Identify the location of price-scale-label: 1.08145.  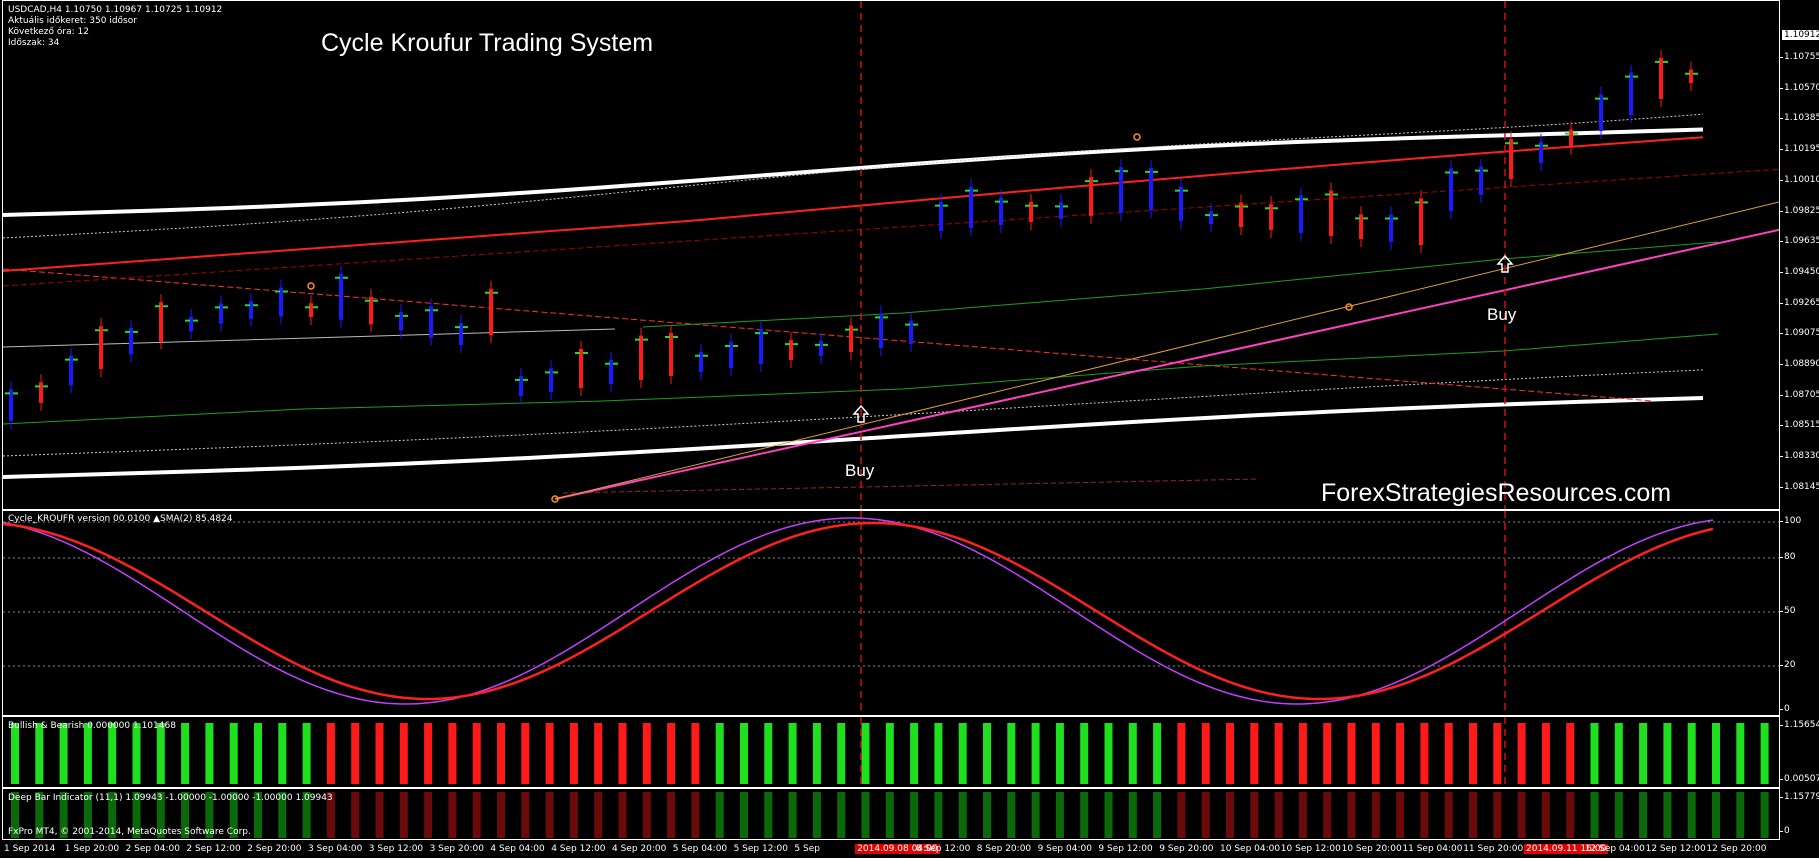
(1798, 487).